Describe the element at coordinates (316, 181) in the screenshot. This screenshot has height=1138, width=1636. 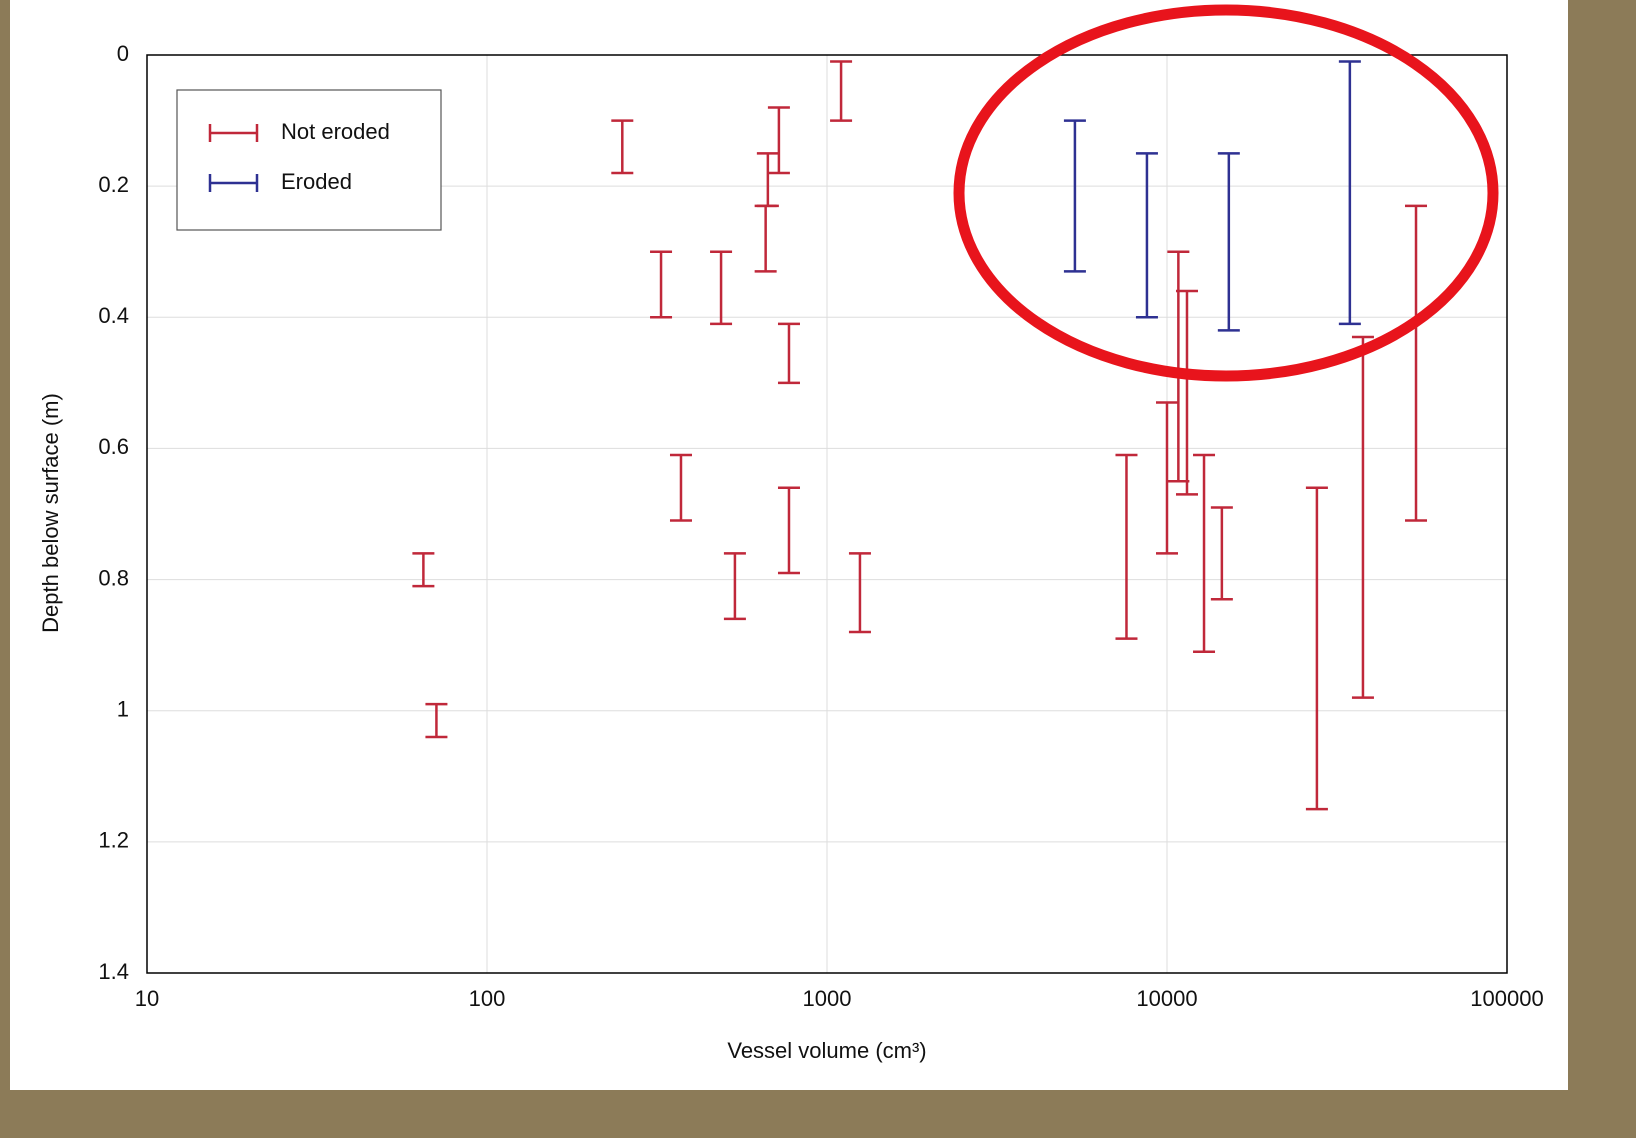
I see `legend-label: Eroded` at that location.